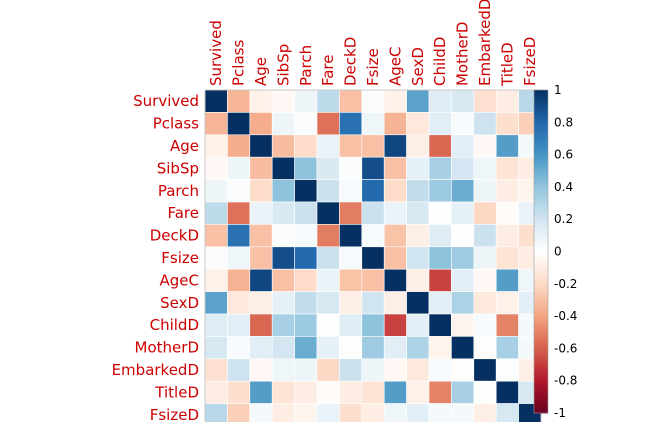 Image resolution: width=666 pixels, height=422 pixels. I want to click on colorbar-tick-label: 0.2, so click(563, 219).